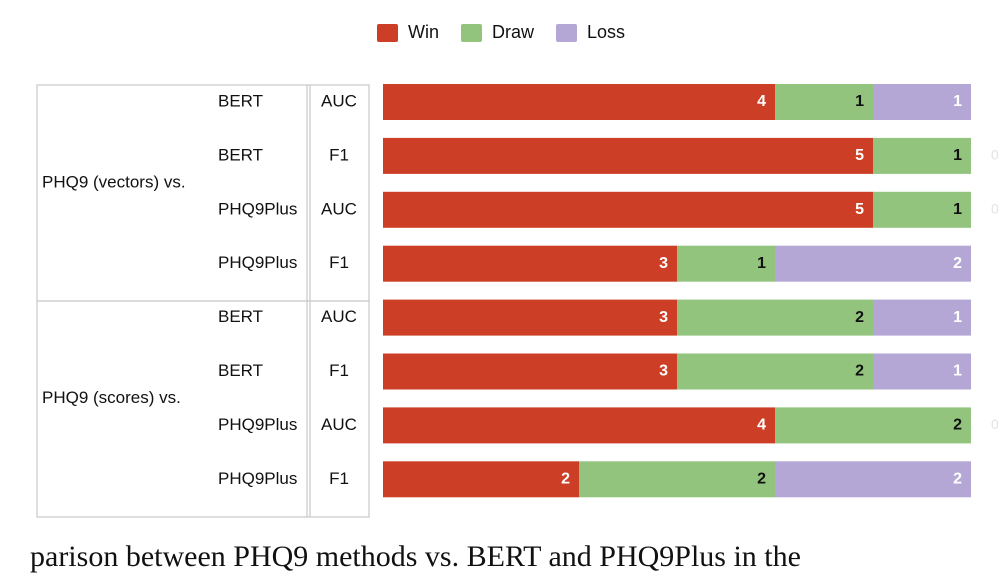 Image resolution: width=1002 pixels, height=574 pixels. What do you see at coordinates (566, 32) in the screenshot?
I see `loss-swatch` at bounding box center [566, 32].